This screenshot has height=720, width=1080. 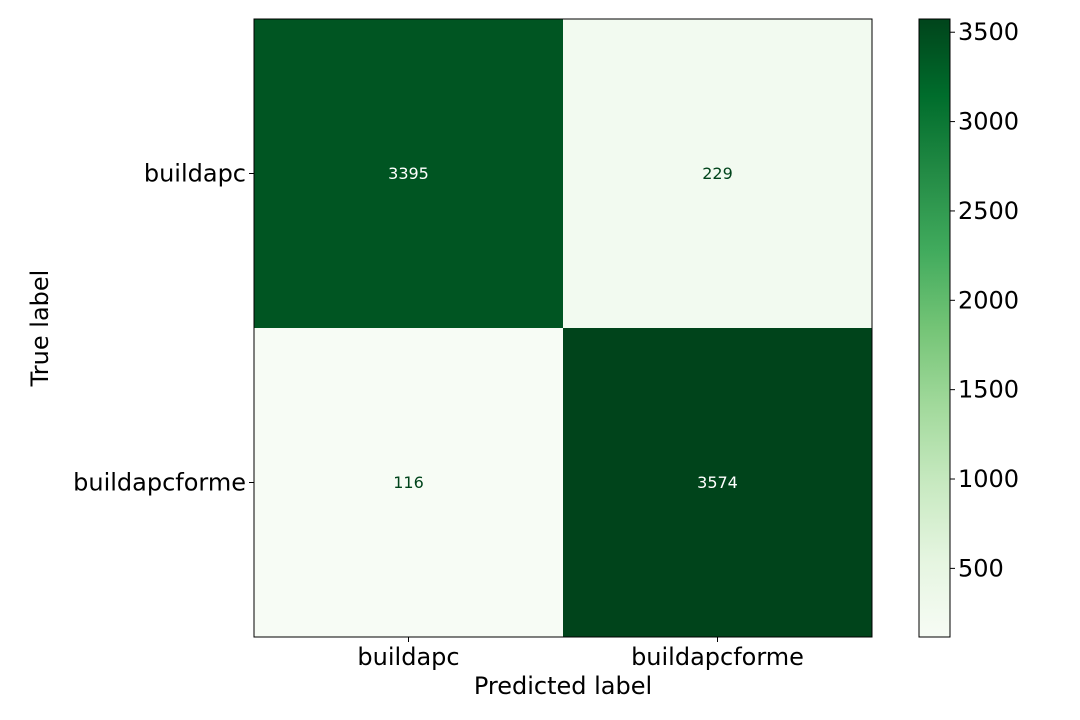 I want to click on y-tick-label: buildapcforme, so click(x=159, y=483).